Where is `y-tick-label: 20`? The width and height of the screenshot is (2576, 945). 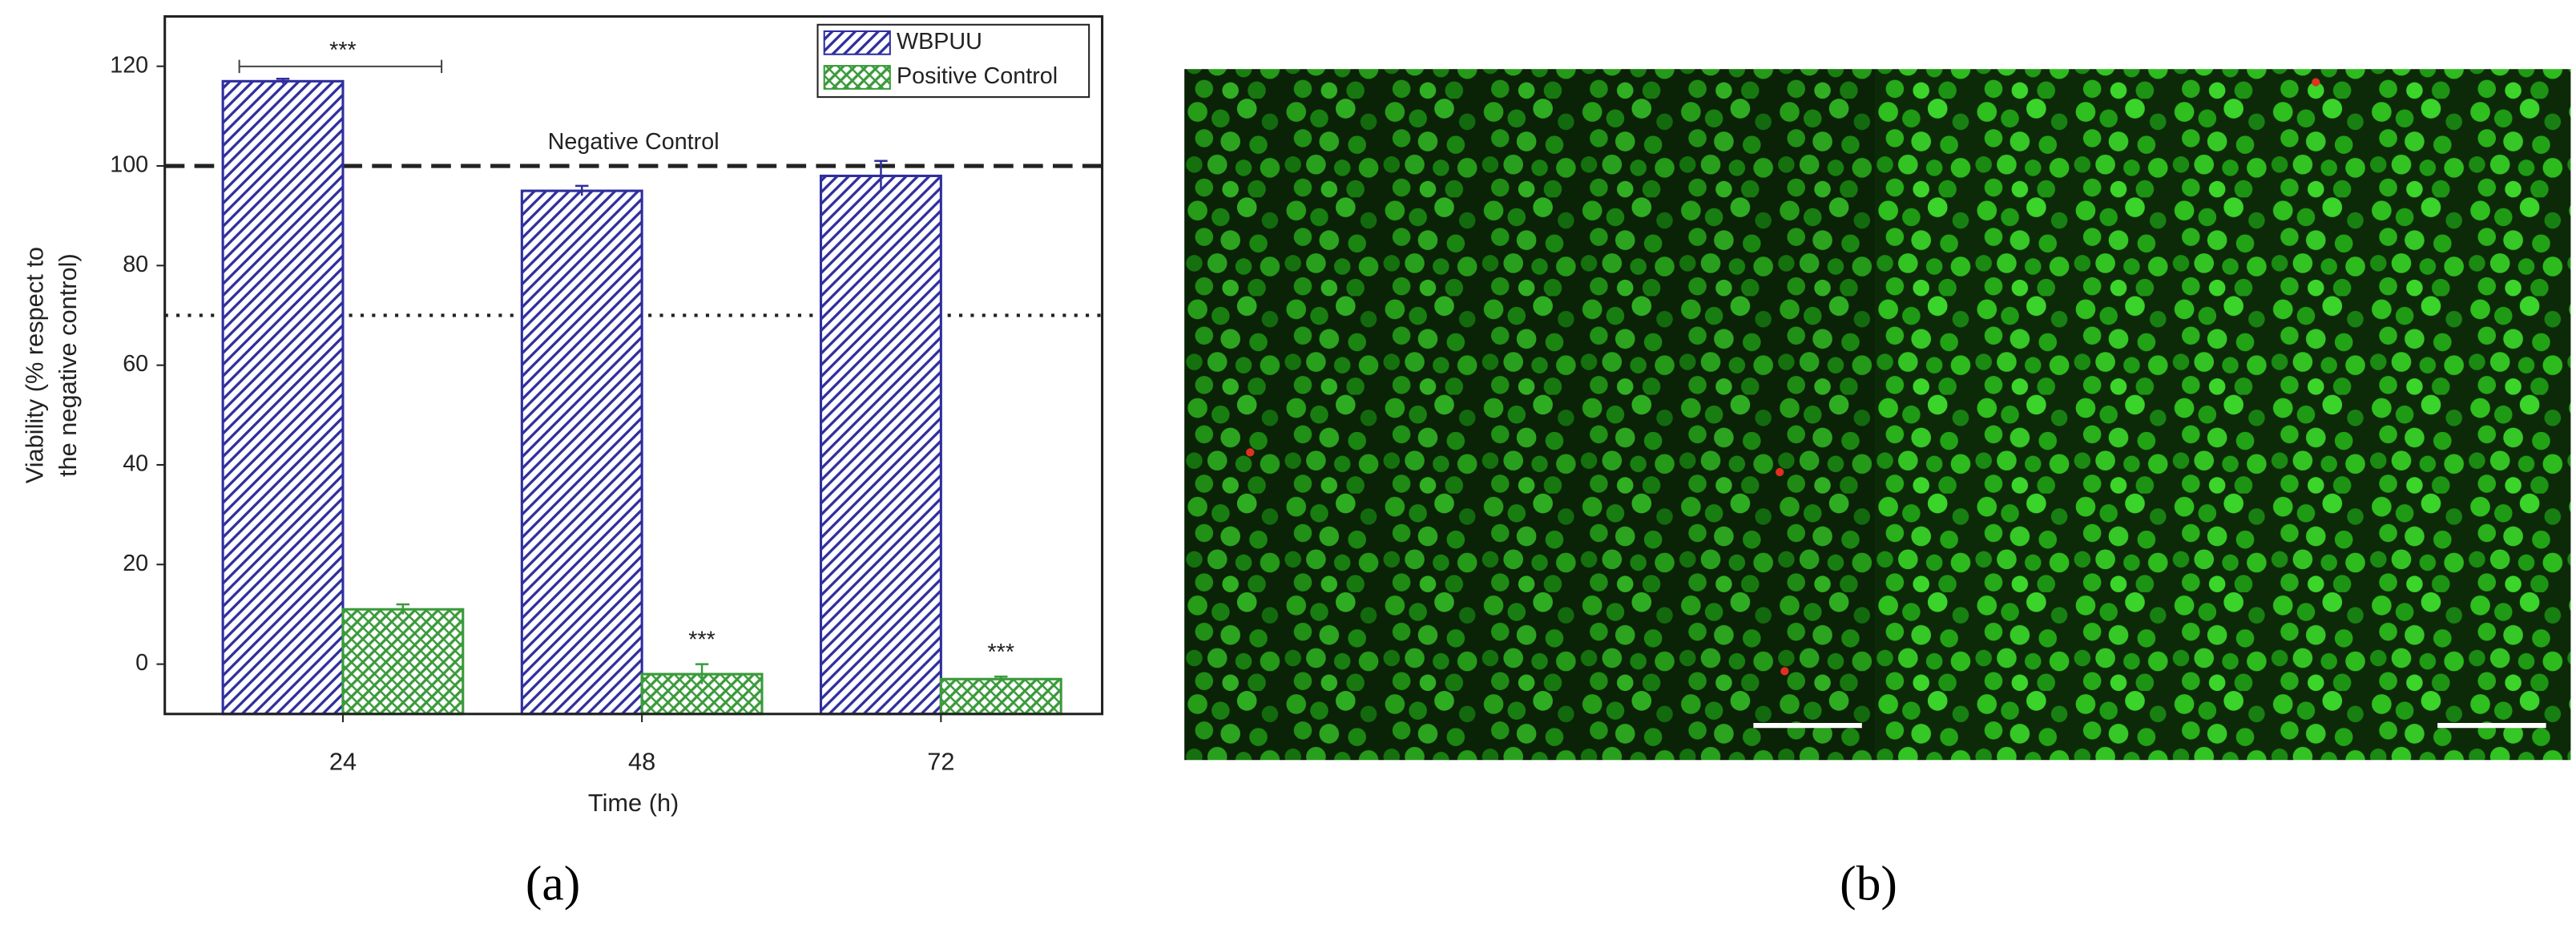 y-tick-label: 20 is located at coordinates (135, 563).